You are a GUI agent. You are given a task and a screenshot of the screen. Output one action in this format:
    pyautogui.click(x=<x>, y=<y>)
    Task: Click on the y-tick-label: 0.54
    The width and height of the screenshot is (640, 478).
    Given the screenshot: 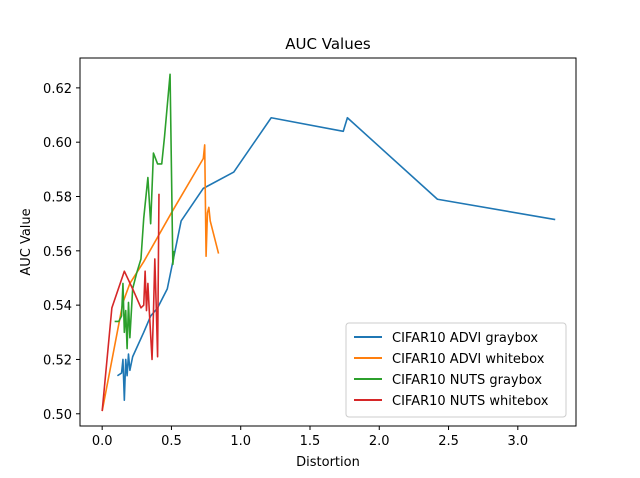 What is the action you would take?
    pyautogui.click(x=57, y=306)
    